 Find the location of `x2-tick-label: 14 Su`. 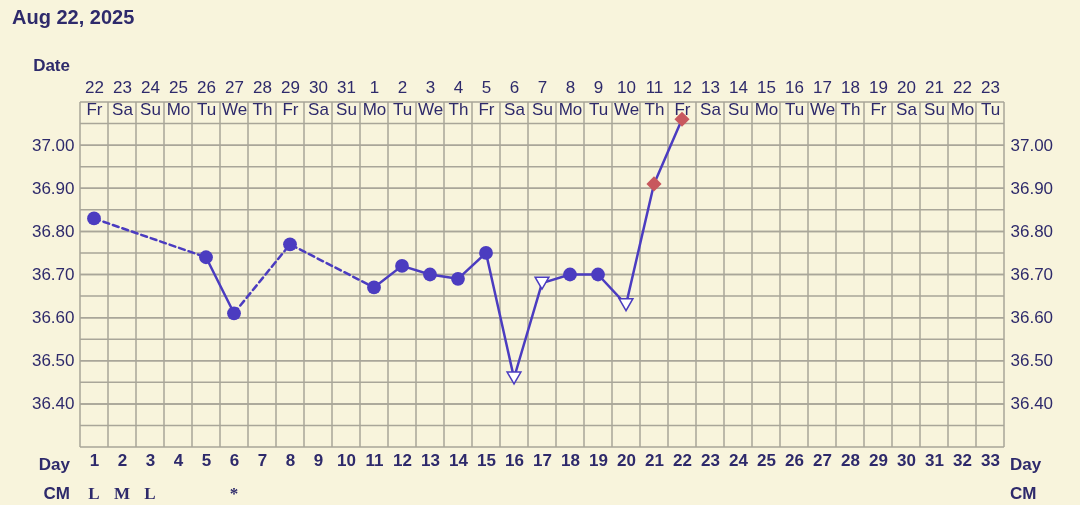

x2-tick-label: 14 Su is located at coordinates (738, 98).